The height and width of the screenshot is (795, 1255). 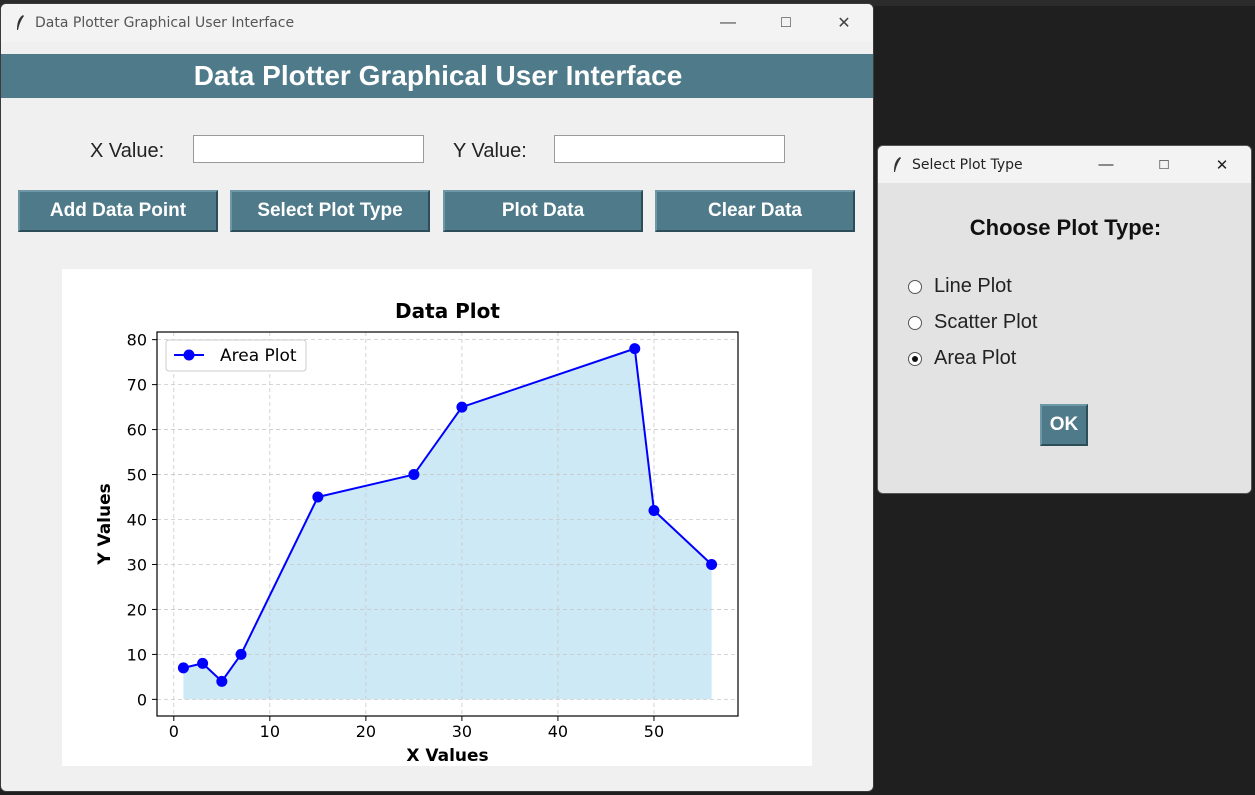 What do you see at coordinates (308, 149) in the screenshot?
I see `x-value-input` at bounding box center [308, 149].